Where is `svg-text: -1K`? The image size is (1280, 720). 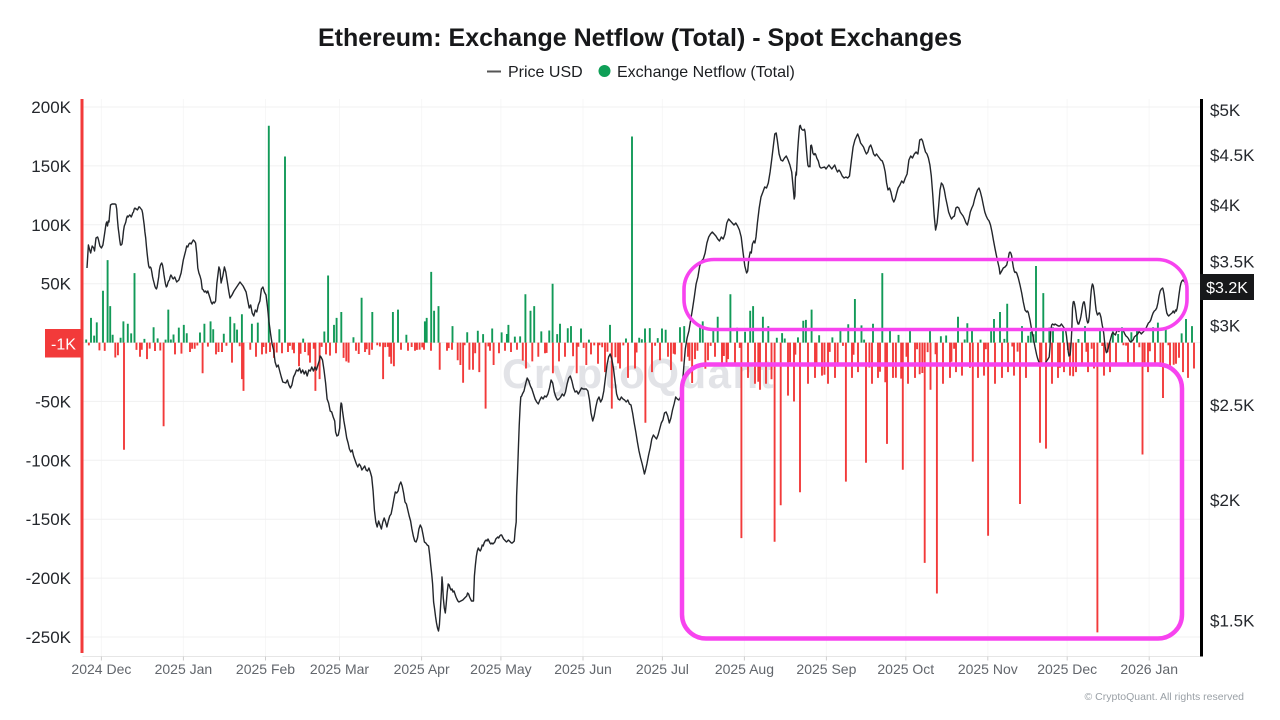
svg-text: -1K is located at coordinates (63, 345).